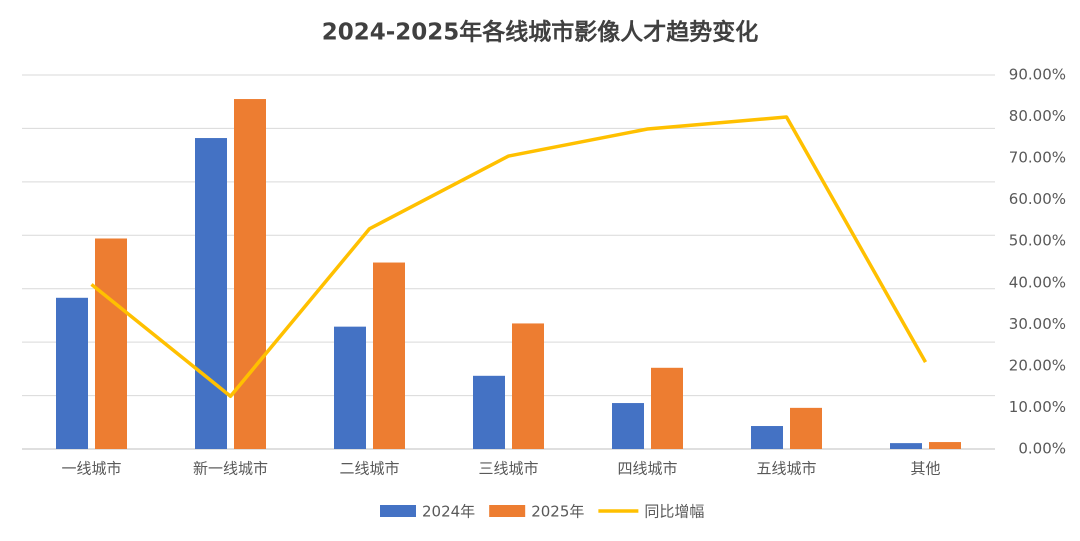 The image size is (1080, 541). What do you see at coordinates (540, 32) in the screenshot?
I see `chart-title: 2024-2025年各线城市影像人才趋势变化` at bounding box center [540, 32].